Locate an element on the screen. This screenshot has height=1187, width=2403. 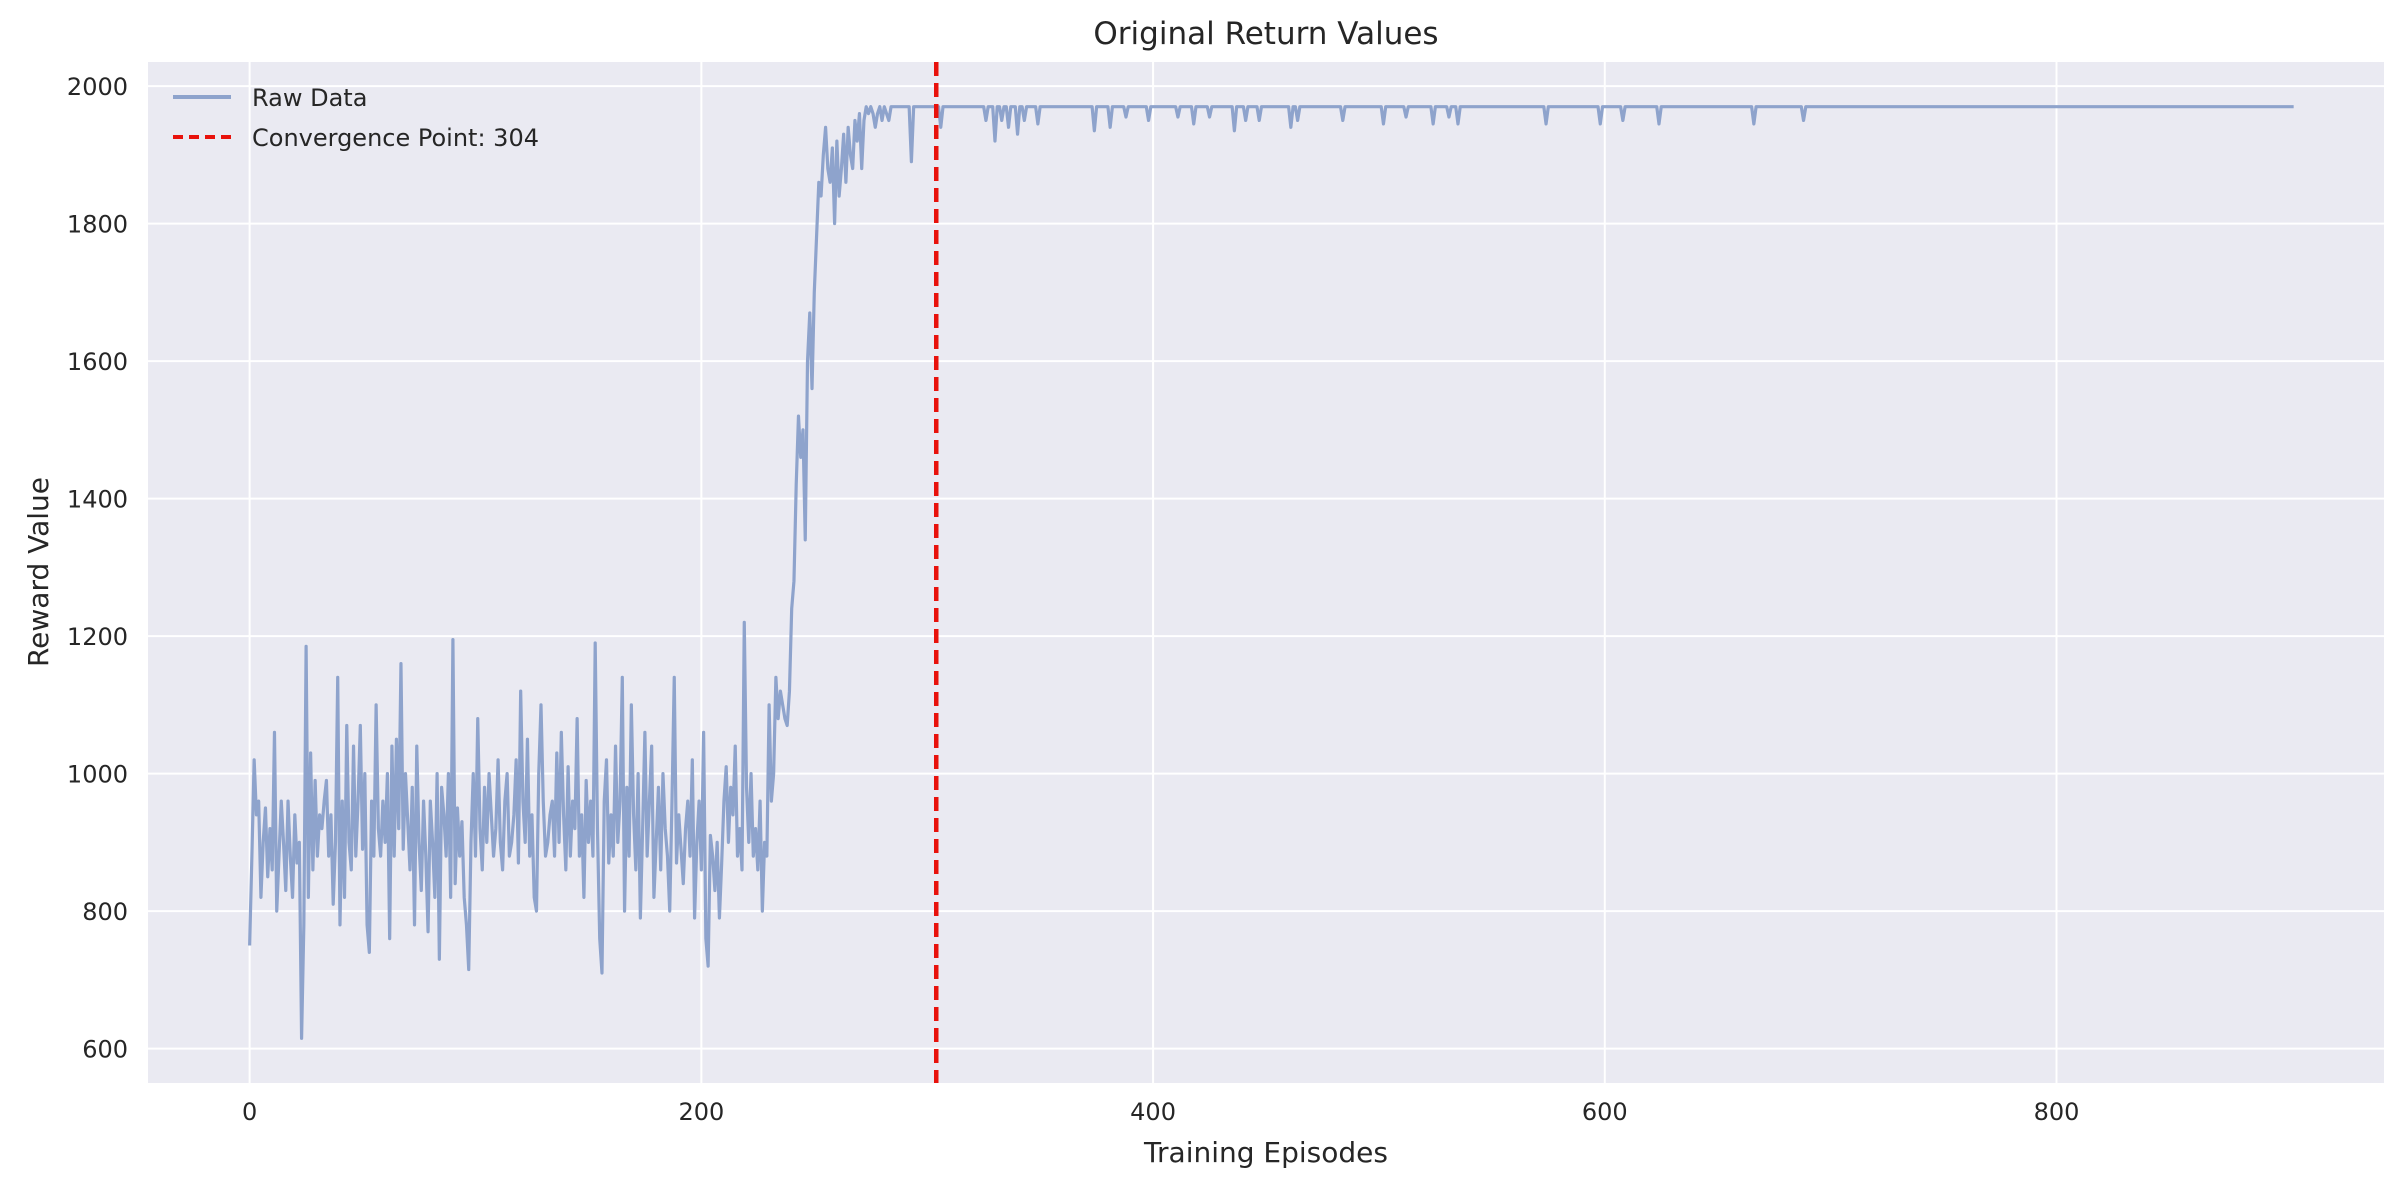
y-tick-label: 600 is located at coordinates (105, 1050).